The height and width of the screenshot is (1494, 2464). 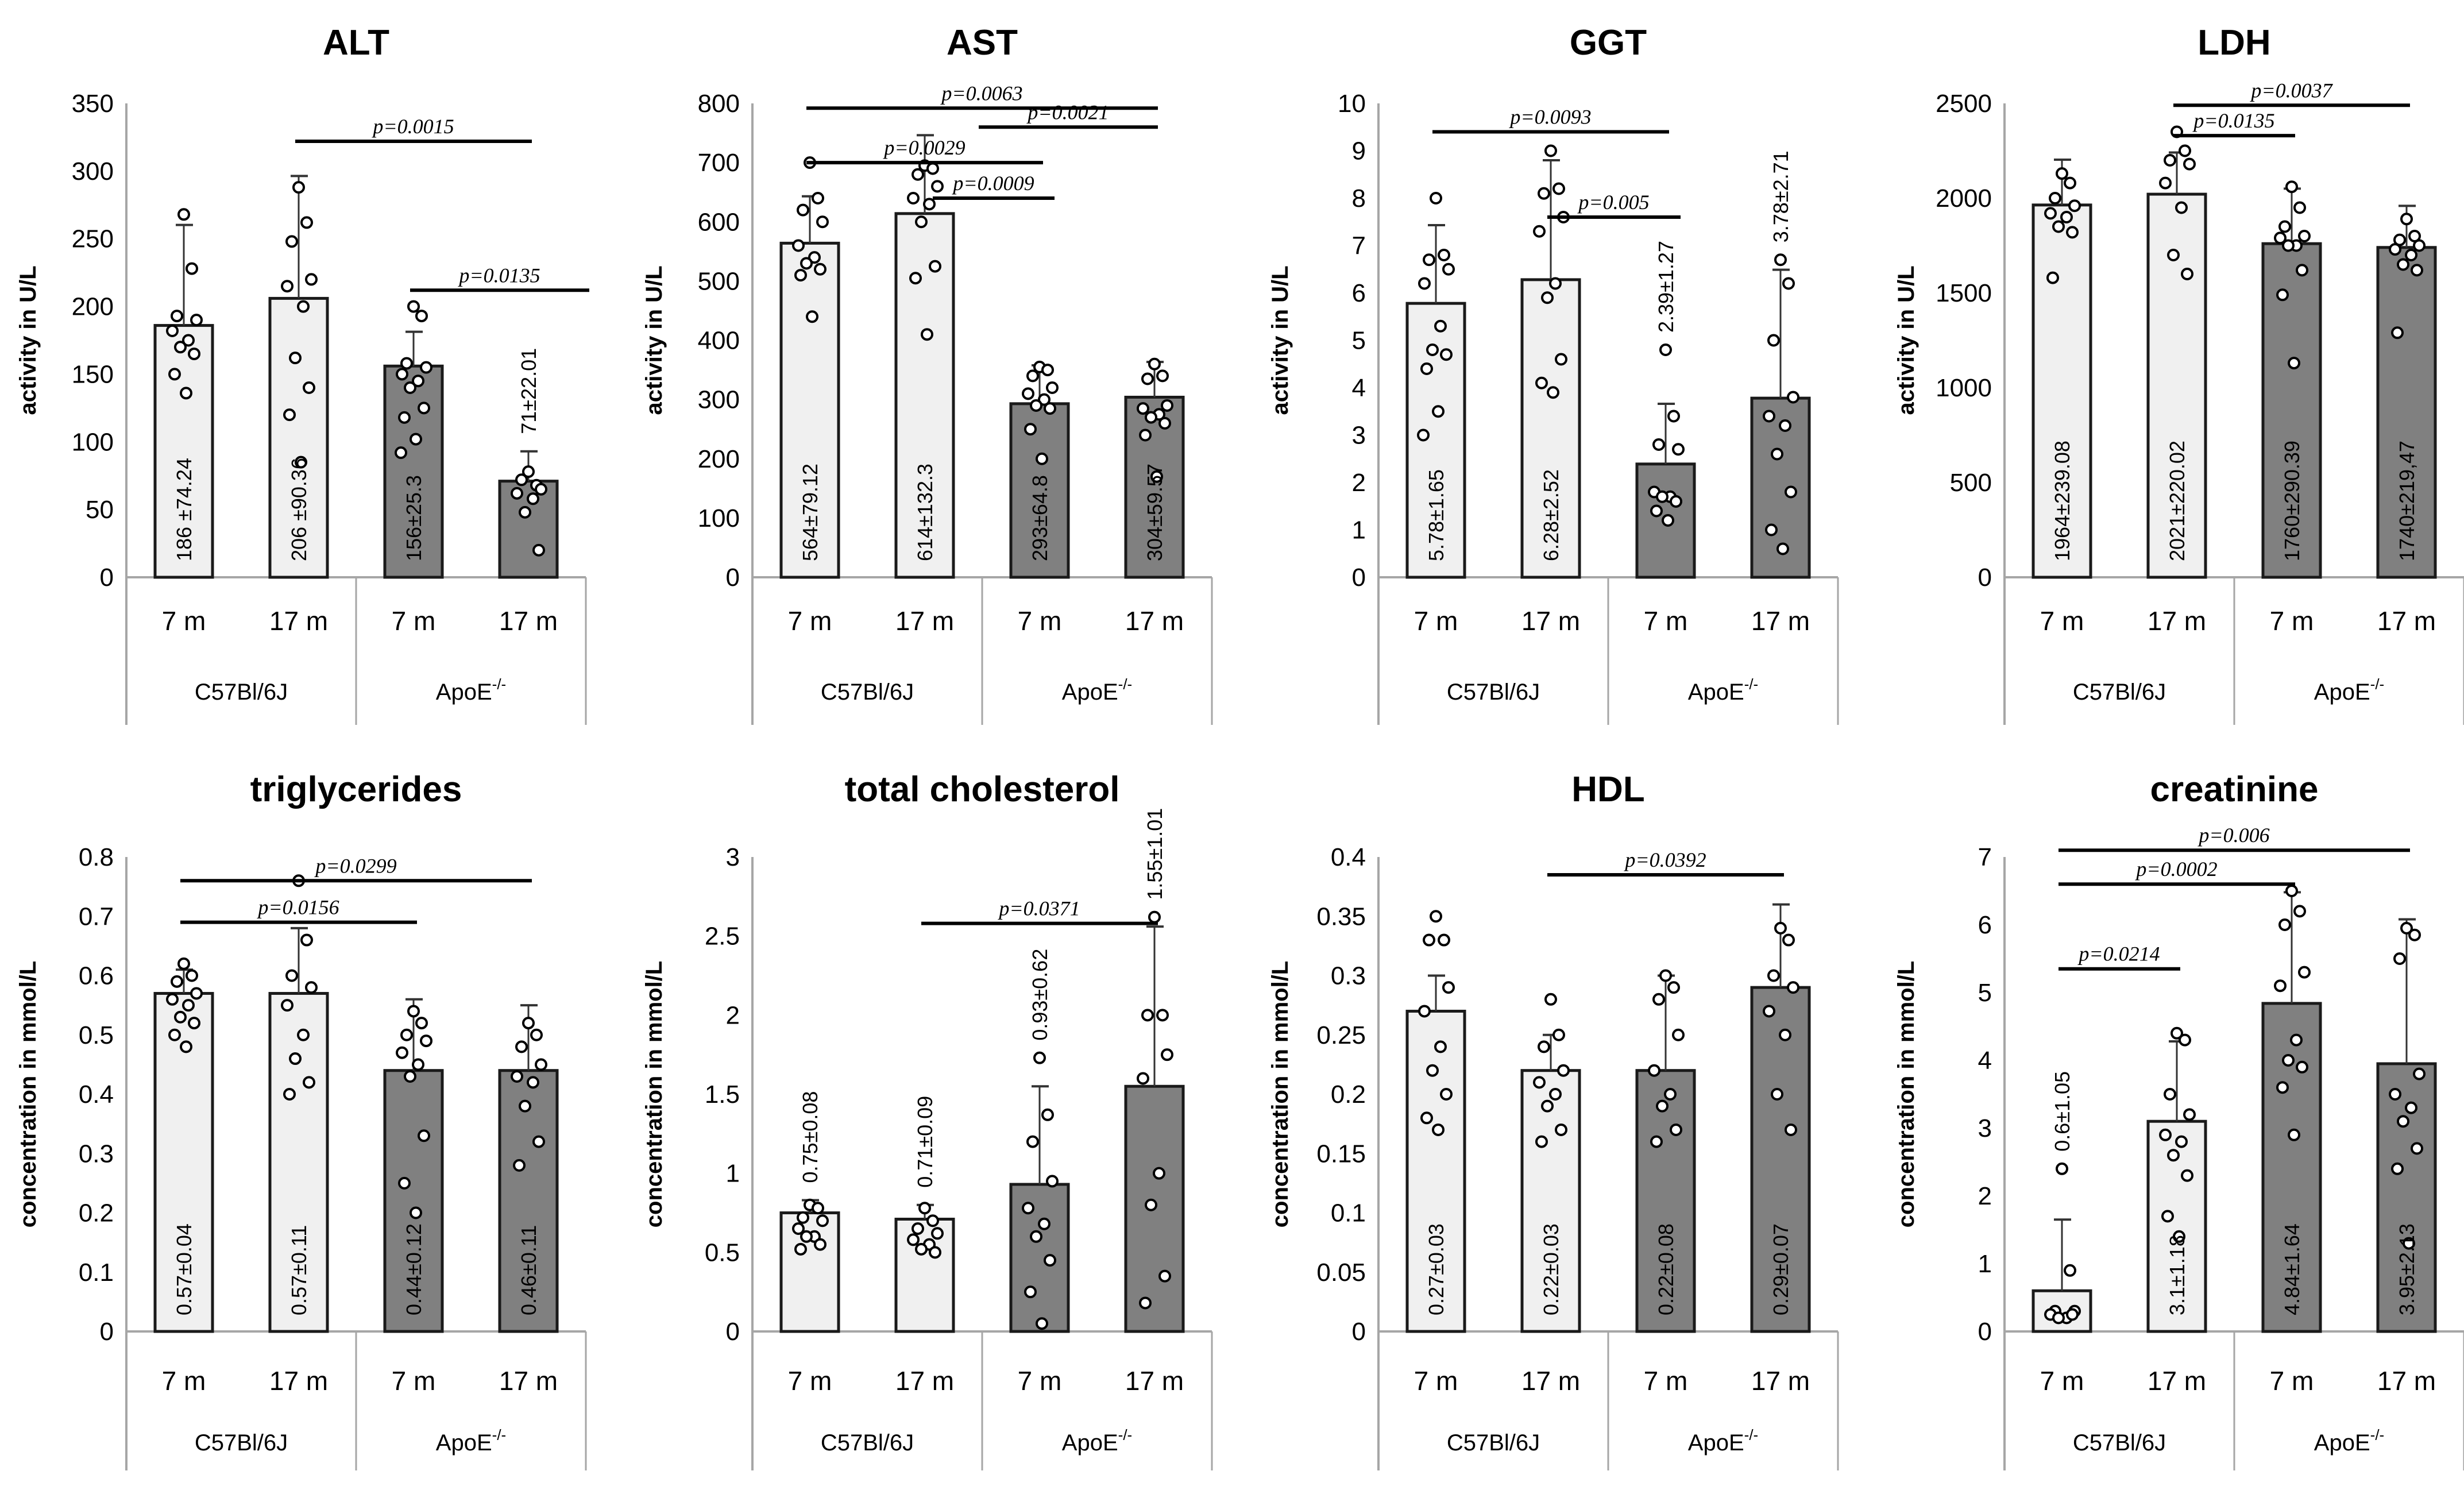 I want to click on p-value-label: p=0.0063, so click(x=981, y=94).